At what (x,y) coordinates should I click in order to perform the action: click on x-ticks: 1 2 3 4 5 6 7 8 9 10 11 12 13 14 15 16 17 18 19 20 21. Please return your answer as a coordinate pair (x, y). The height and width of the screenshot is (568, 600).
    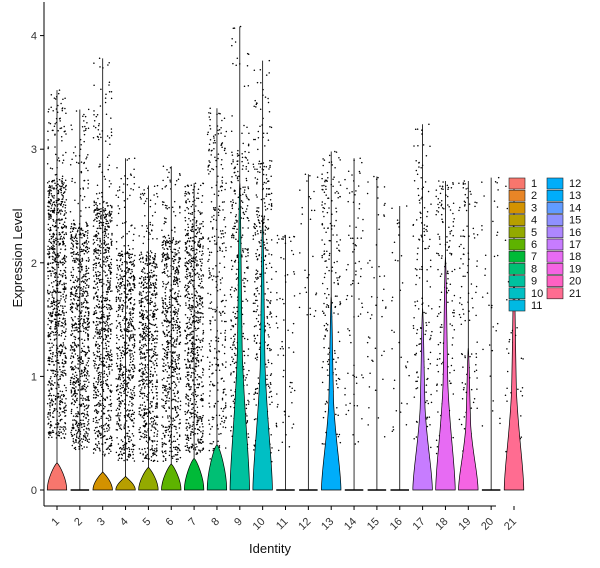
    Looking at the image, I should click on (284, 519).